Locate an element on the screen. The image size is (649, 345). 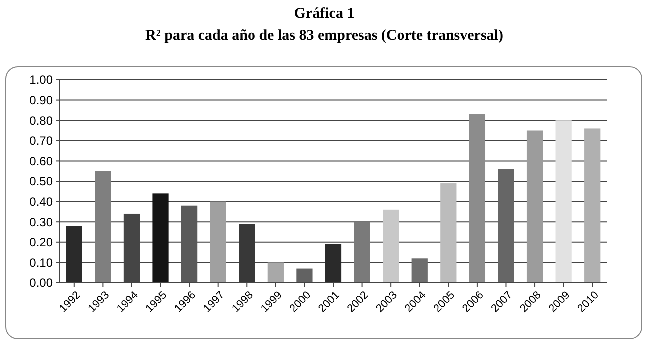
y-tick-label: 0.90 is located at coordinates (42, 101).